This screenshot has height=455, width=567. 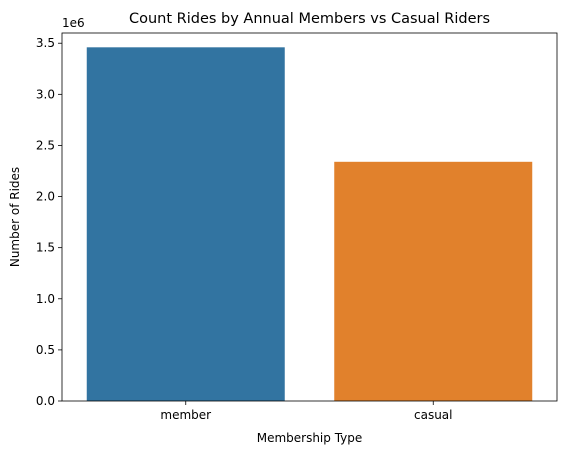 What do you see at coordinates (49, 222) in the screenshot?
I see `y-axis-ticks: 0.0 0.5 1.0 1.5 2.0 2.5 3.0 3.5` at bounding box center [49, 222].